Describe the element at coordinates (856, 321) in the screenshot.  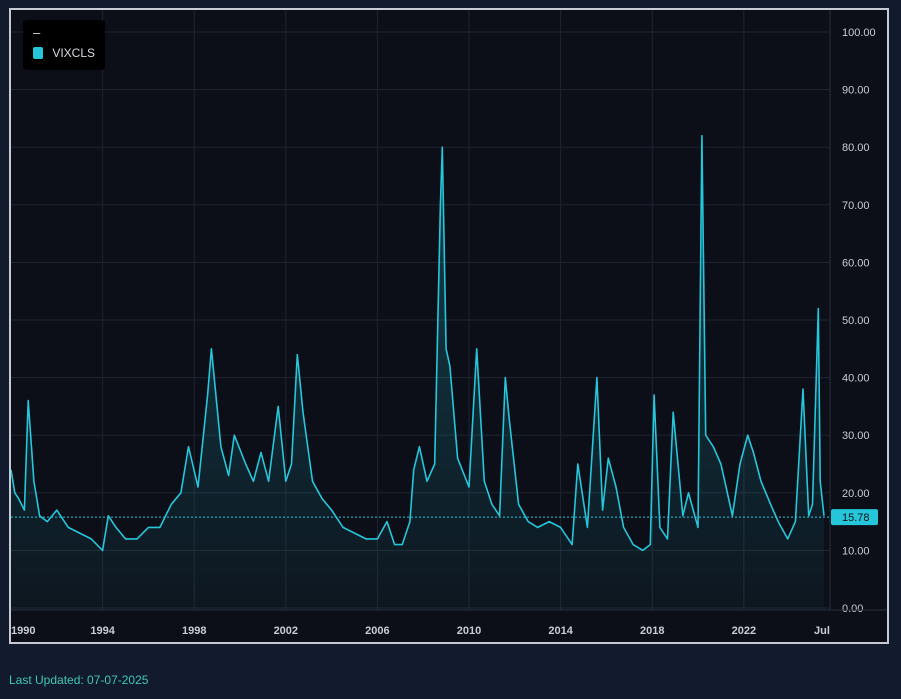
I see `y-tick-label: 50.00` at that location.